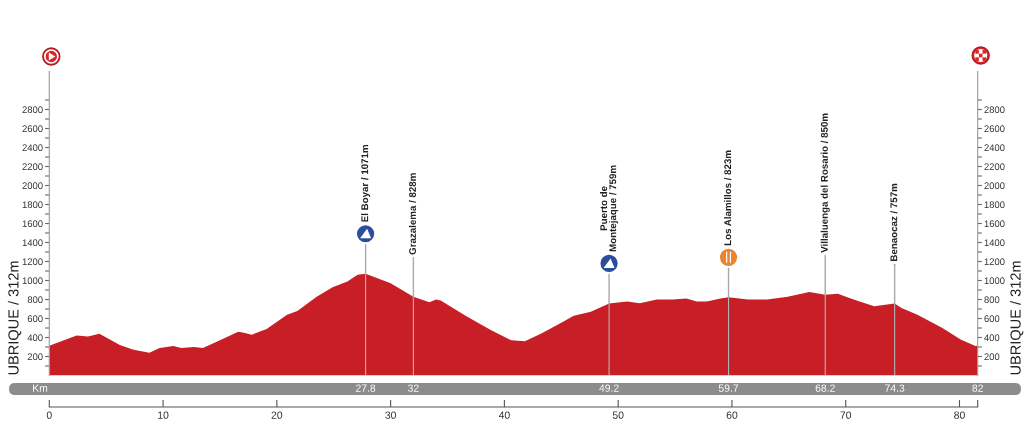 The image size is (1030, 432). Describe the element at coordinates (391, 415) in the screenshot. I see `x-tick-label: 30` at that location.